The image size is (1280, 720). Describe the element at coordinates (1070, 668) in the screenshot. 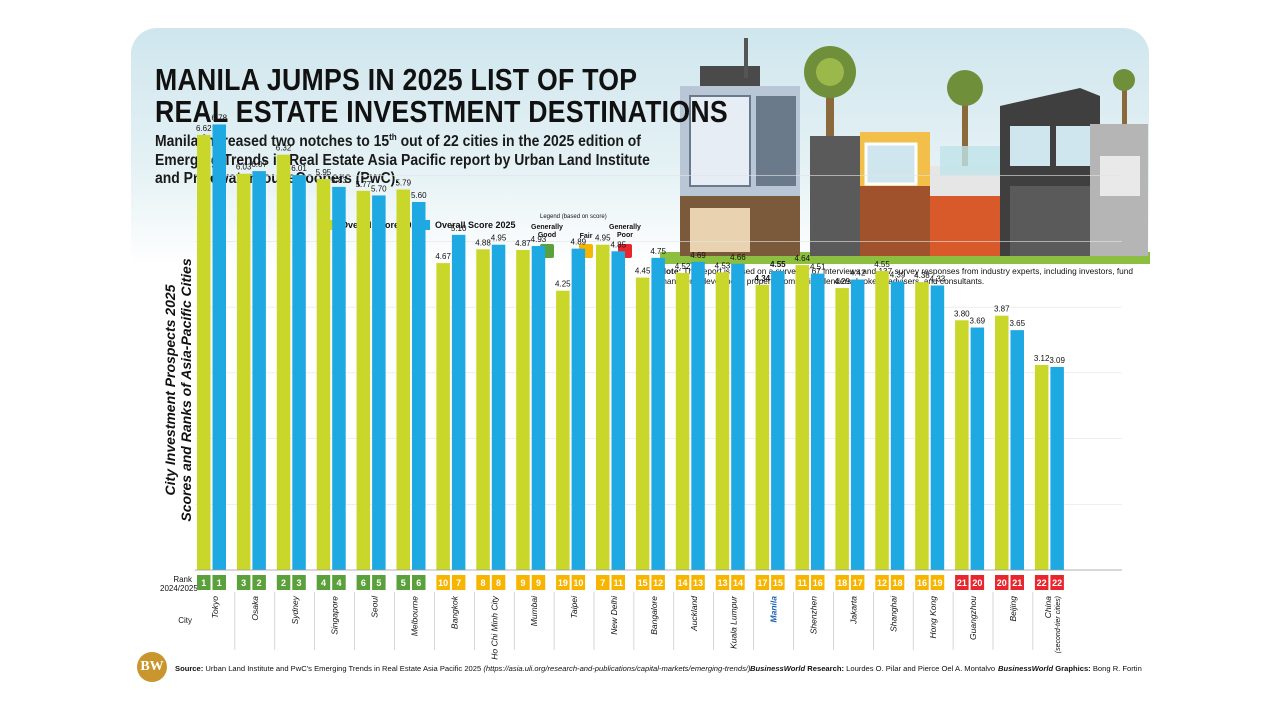

I see `graphics-credit: BusinessWorld Graphics: Bong R. Fortin` at that location.